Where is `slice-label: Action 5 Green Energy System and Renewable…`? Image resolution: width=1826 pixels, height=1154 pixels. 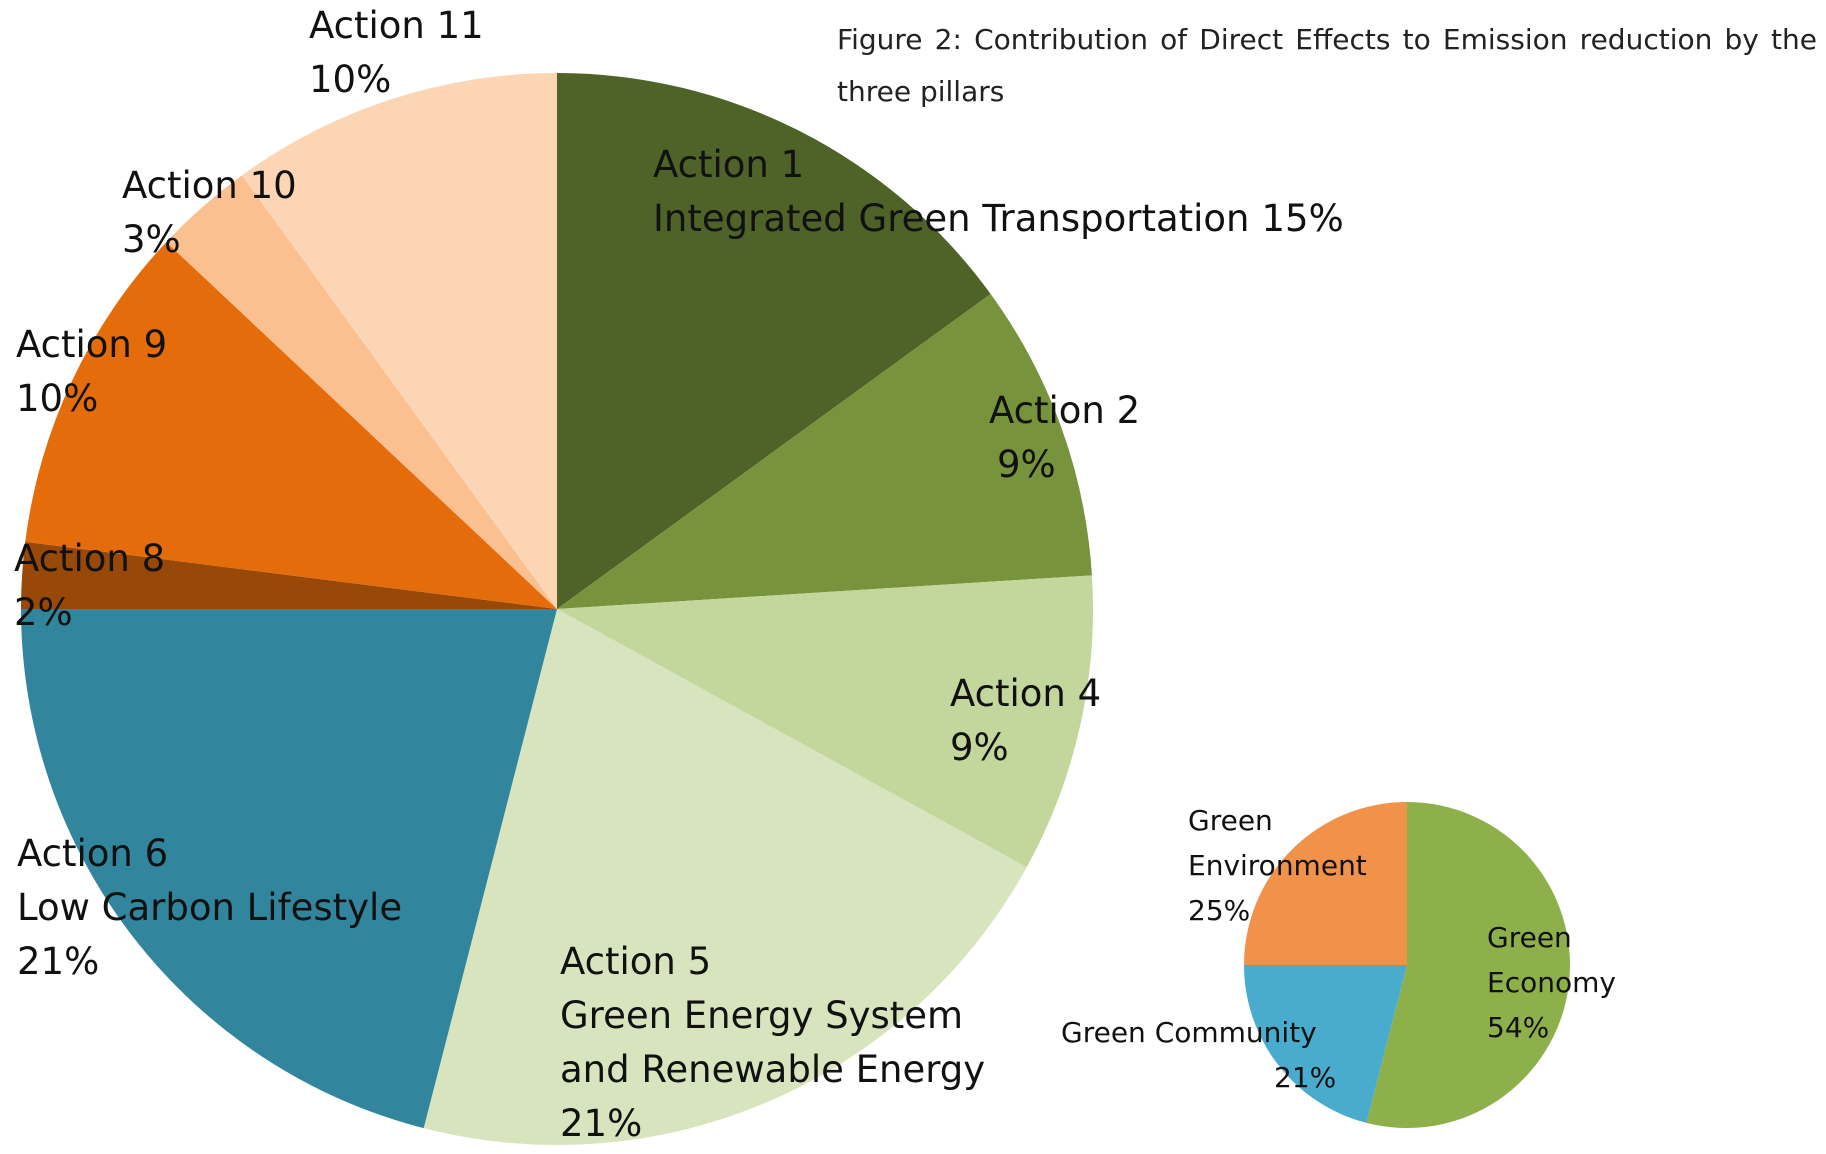
slice-label: Action 5 Green Energy System and Renewable… is located at coordinates (772, 1042).